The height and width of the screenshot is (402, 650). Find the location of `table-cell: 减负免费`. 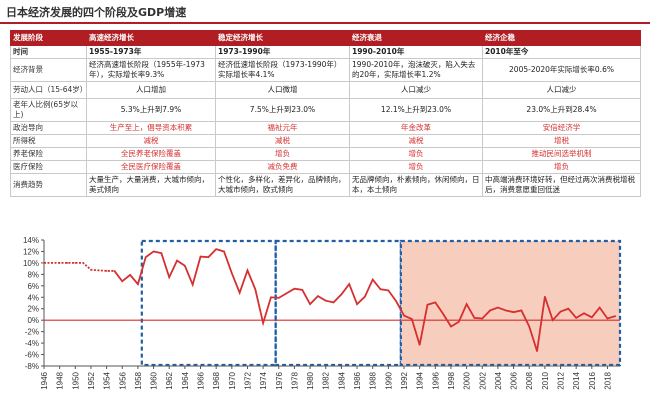

table-cell: 减负免费 is located at coordinates (282, 167).